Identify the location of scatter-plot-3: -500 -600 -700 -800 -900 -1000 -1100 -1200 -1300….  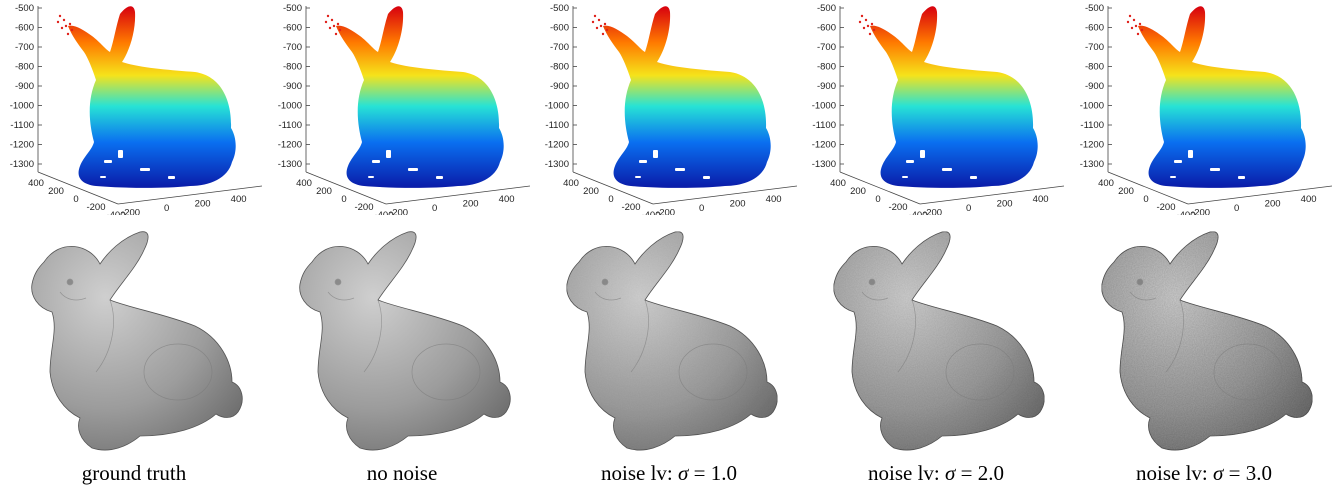
(671, 109).